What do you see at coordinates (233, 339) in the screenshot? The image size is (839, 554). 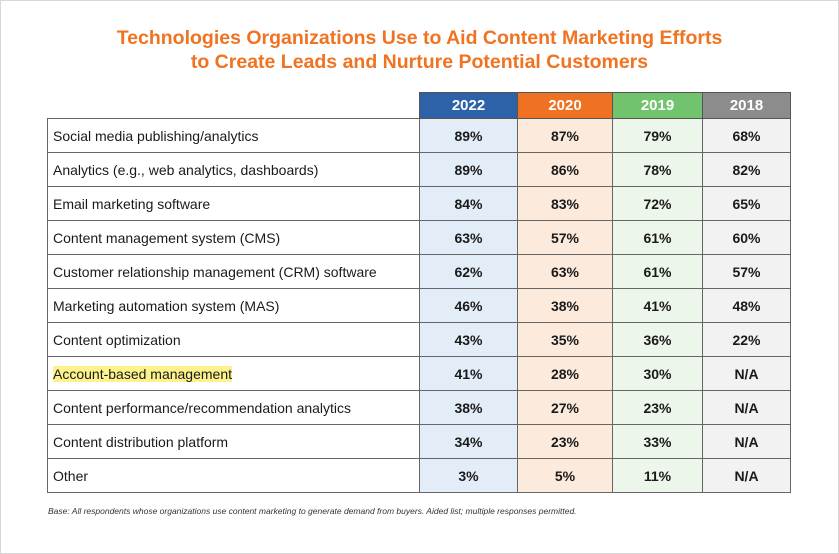 I see `row-label: Content optimization` at bounding box center [233, 339].